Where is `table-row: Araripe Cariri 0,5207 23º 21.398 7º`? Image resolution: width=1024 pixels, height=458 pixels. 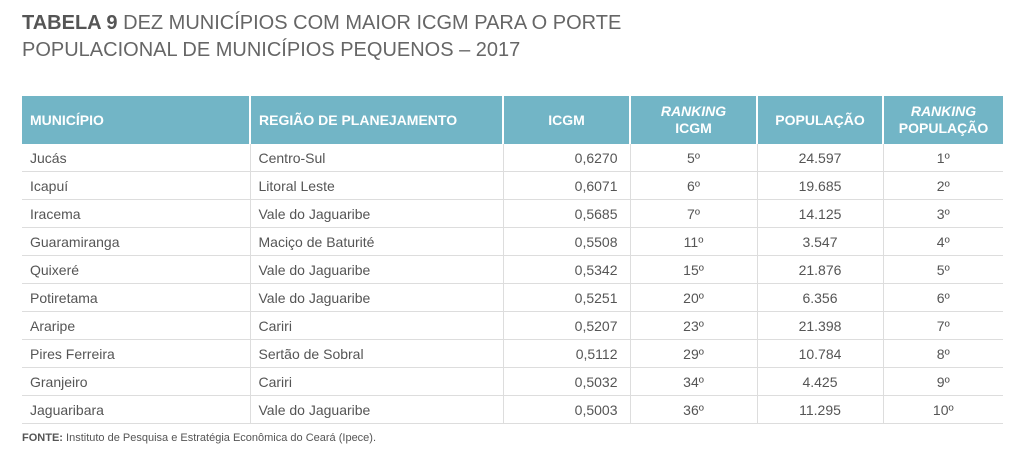 table-row: Araripe Cariri 0,5207 23º 21.398 7º is located at coordinates (512, 325).